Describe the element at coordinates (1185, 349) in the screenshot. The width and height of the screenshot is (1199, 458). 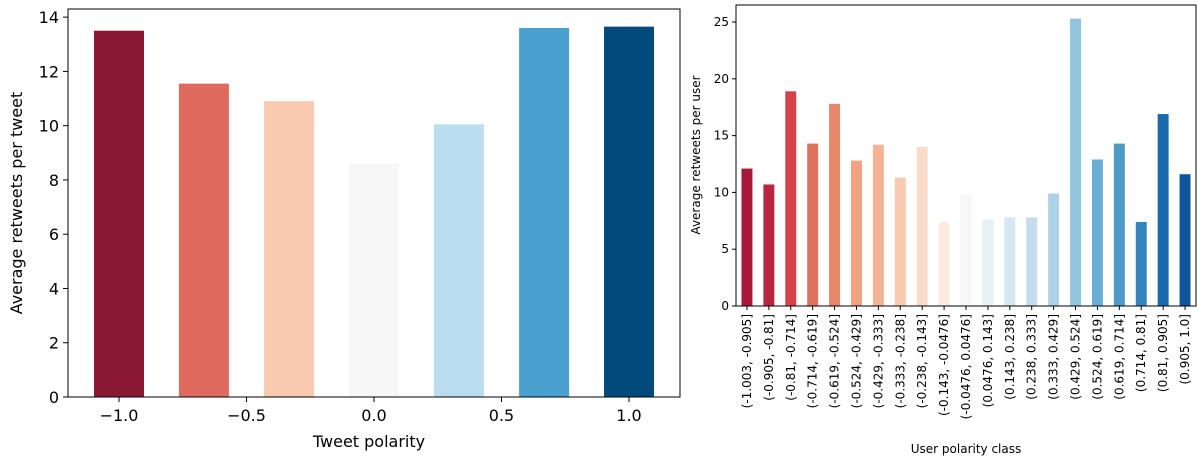
I see `right-x-tick-label: (0.905, 1.0]` at that location.